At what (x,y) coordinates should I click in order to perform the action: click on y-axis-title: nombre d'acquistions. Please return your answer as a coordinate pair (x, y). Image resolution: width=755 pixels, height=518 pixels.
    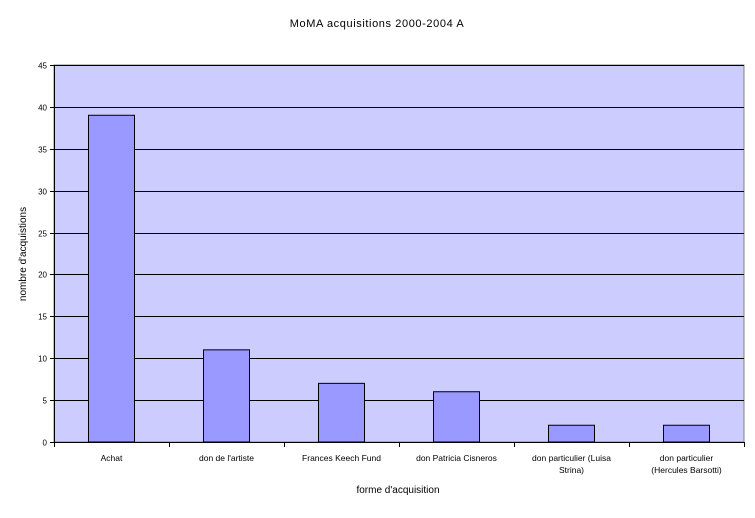
    Looking at the image, I should click on (23, 254).